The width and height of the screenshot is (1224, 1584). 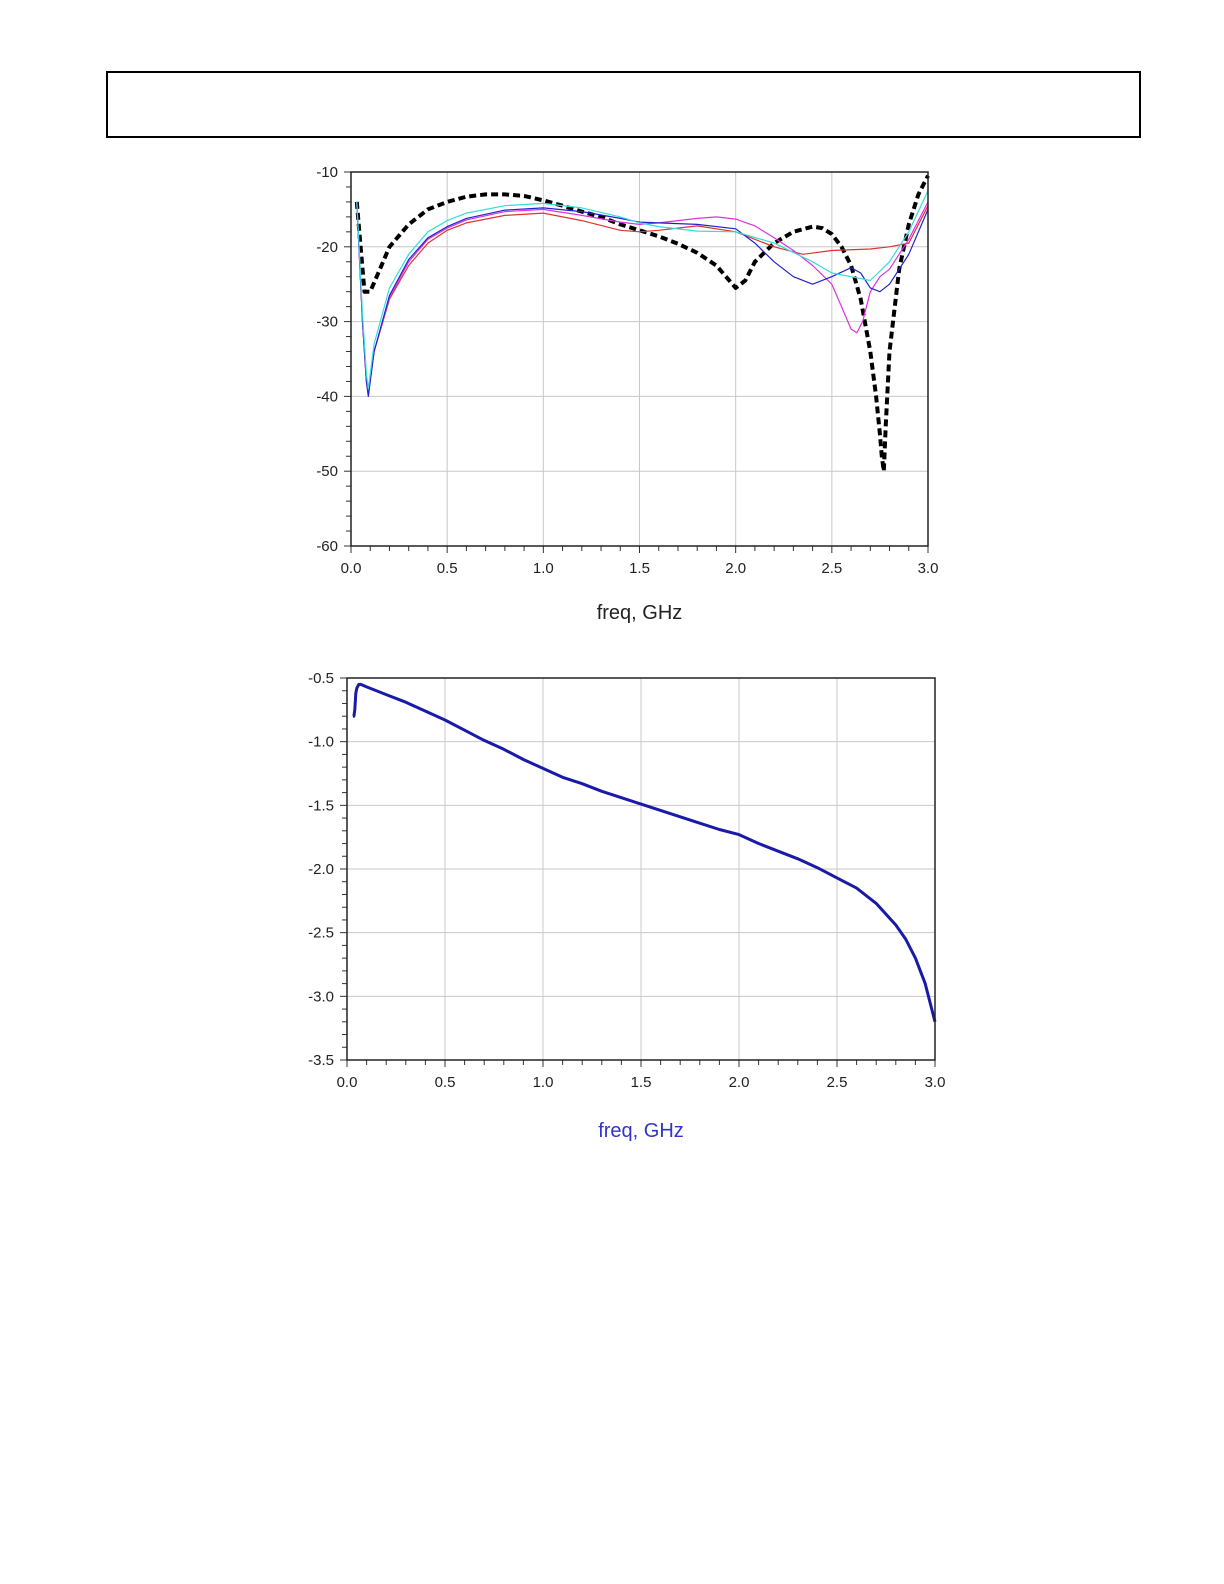 I want to click on header-box, so click(x=623, y=104).